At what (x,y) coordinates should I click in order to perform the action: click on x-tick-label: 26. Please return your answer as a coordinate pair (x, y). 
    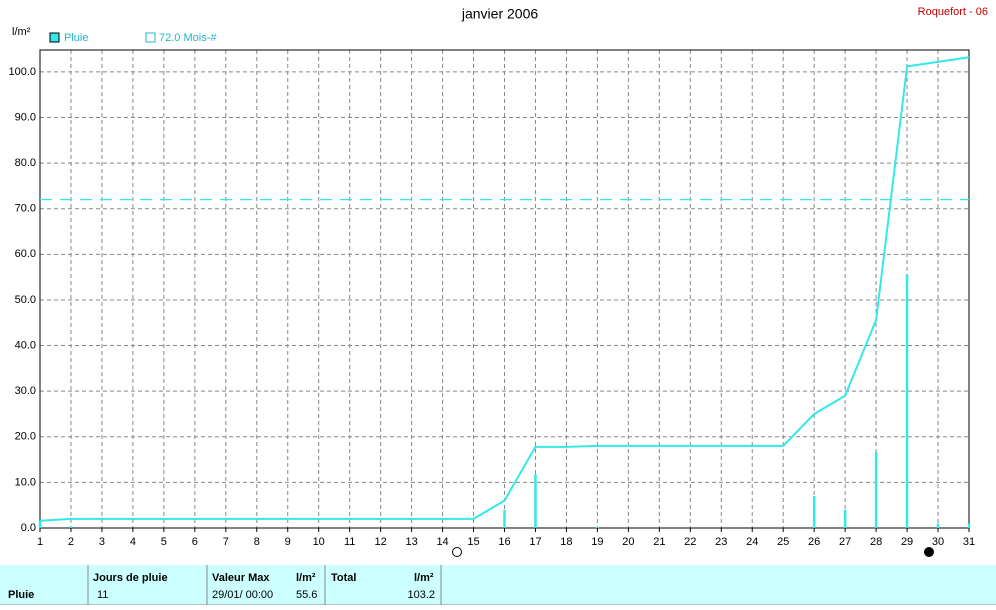
    Looking at the image, I should click on (814, 542).